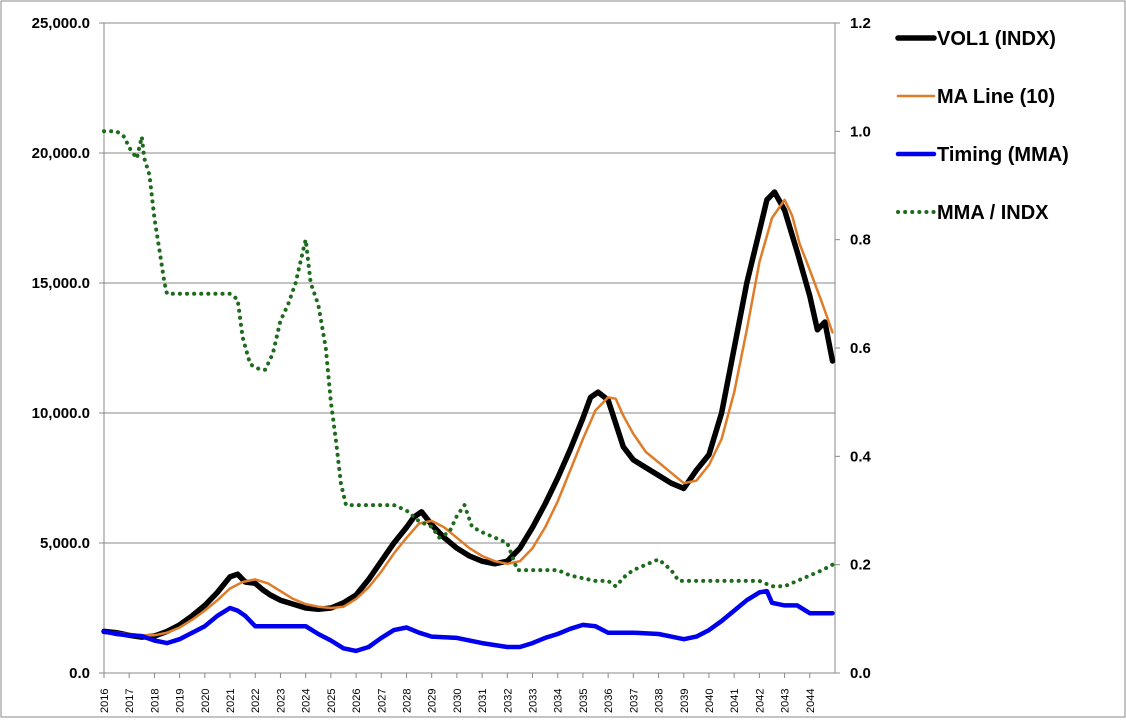  I want to click on x-tick-label: 2021, so click(231, 701).